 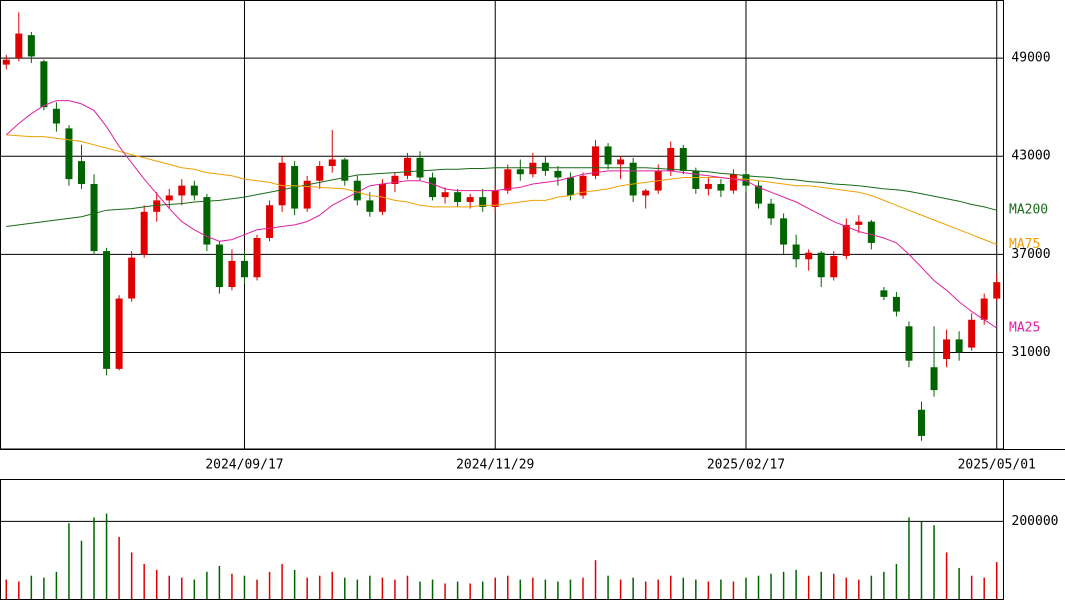 I want to click on x-tick-label: 2025/02/17, so click(x=746, y=465).